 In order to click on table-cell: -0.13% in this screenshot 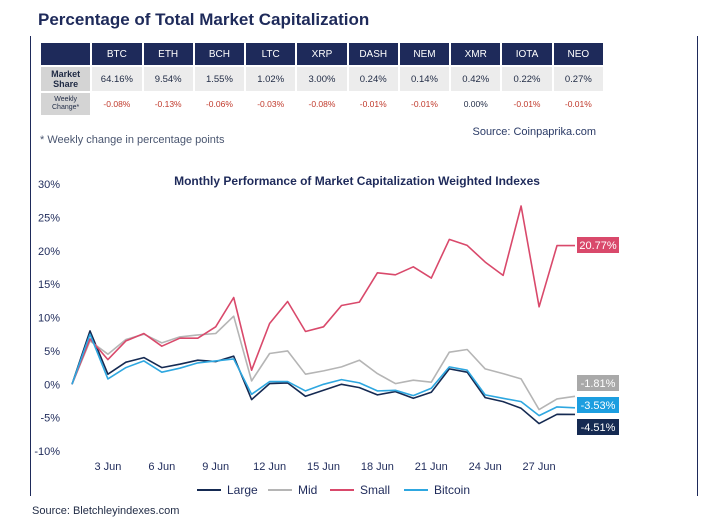, I will do `click(168, 104)`.